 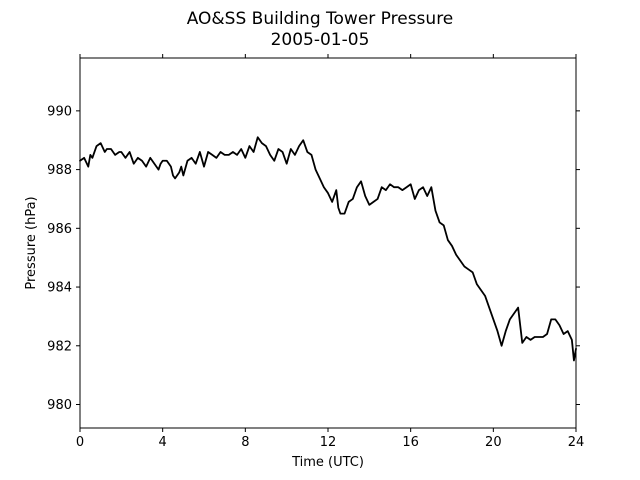 I want to click on x-tick-label: 8, so click(x=245, y=442).